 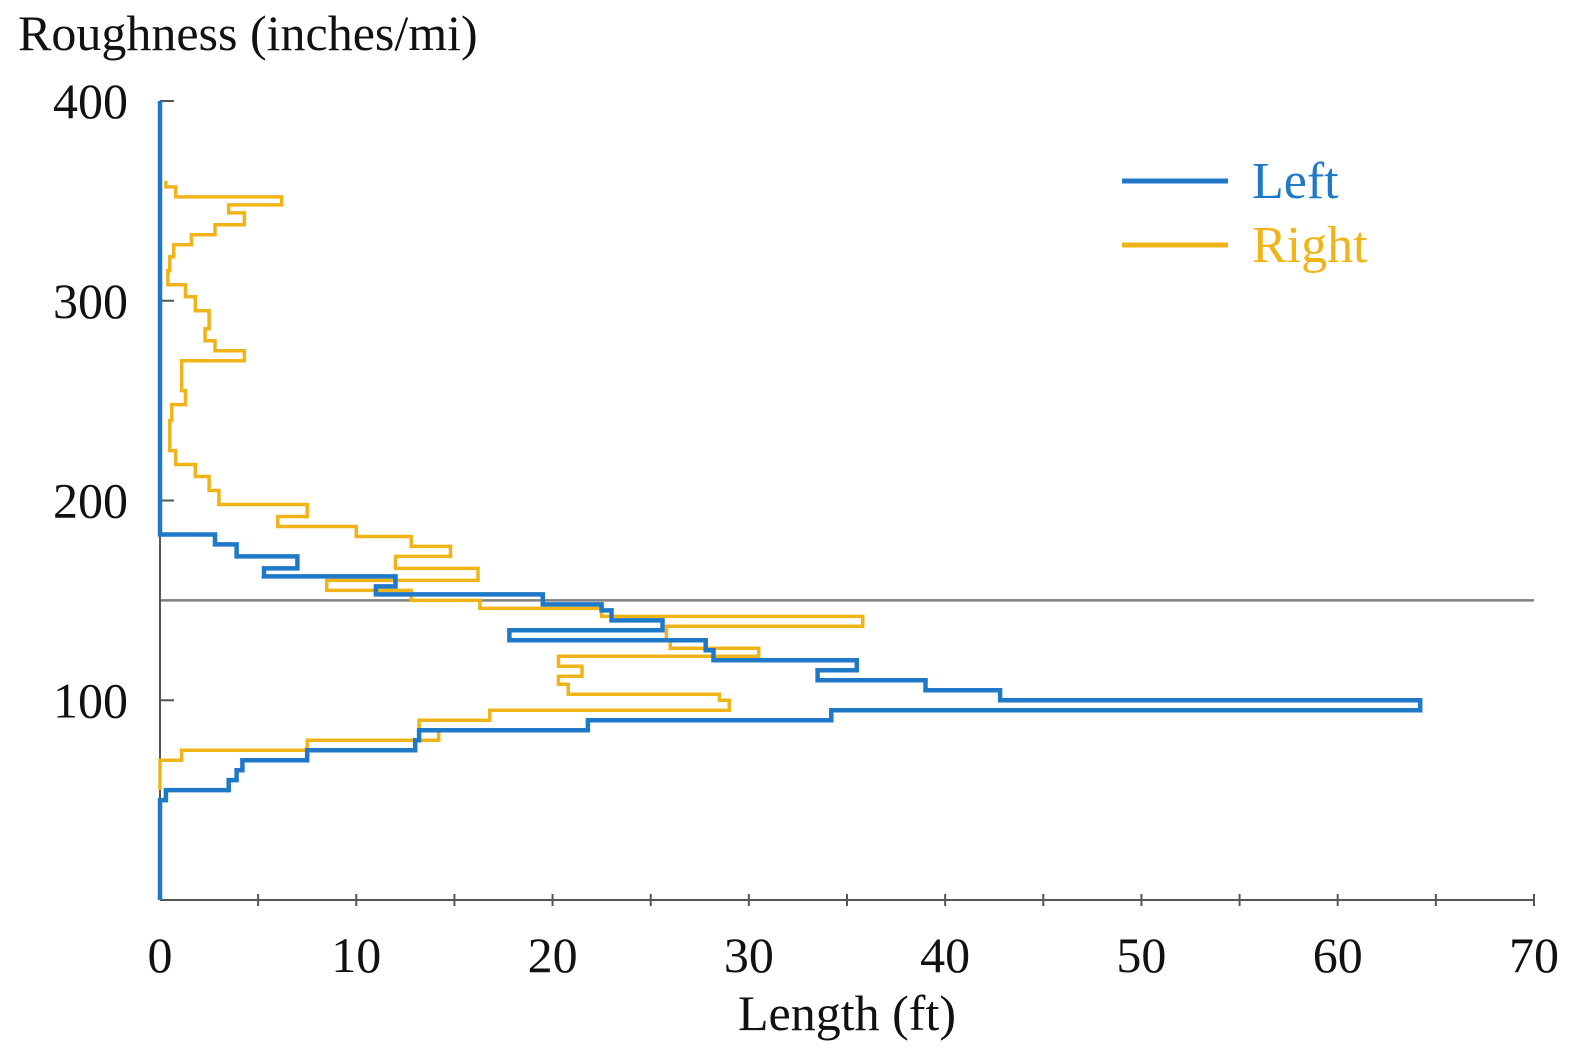 What do you see at coordinates (1245, 213) in the screenshot?
I see `legend: Left Right` at bounding box center [1245, 213].